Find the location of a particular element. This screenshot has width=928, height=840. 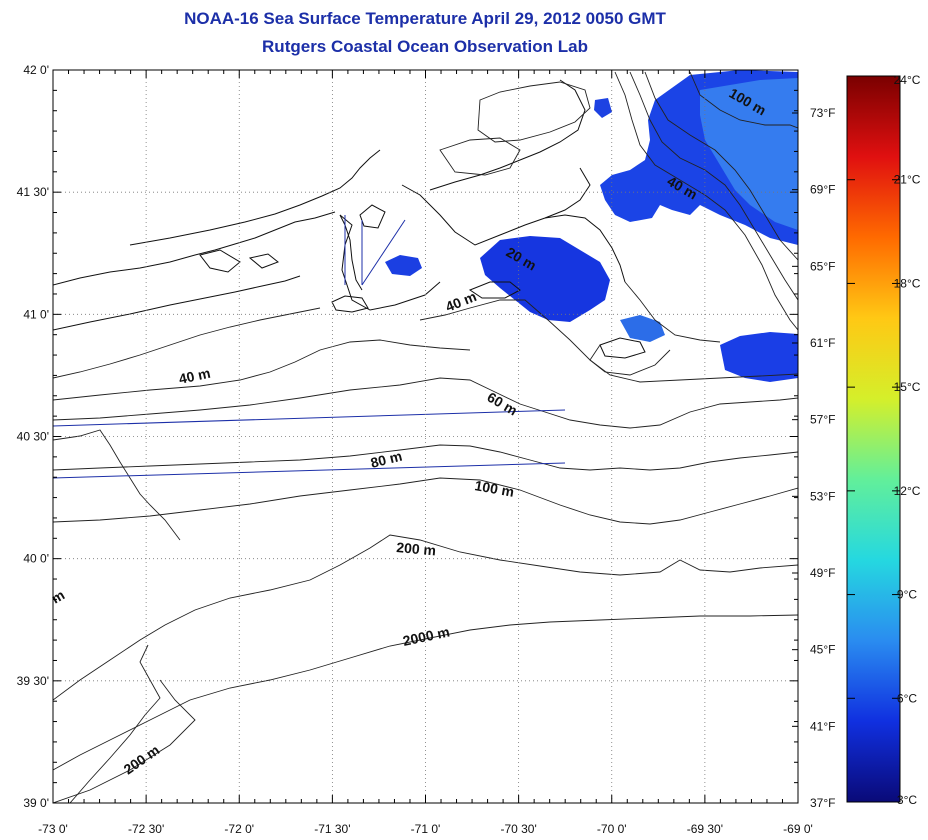

fahrenheit-label: 53°F is located at coordinates (822, 496).